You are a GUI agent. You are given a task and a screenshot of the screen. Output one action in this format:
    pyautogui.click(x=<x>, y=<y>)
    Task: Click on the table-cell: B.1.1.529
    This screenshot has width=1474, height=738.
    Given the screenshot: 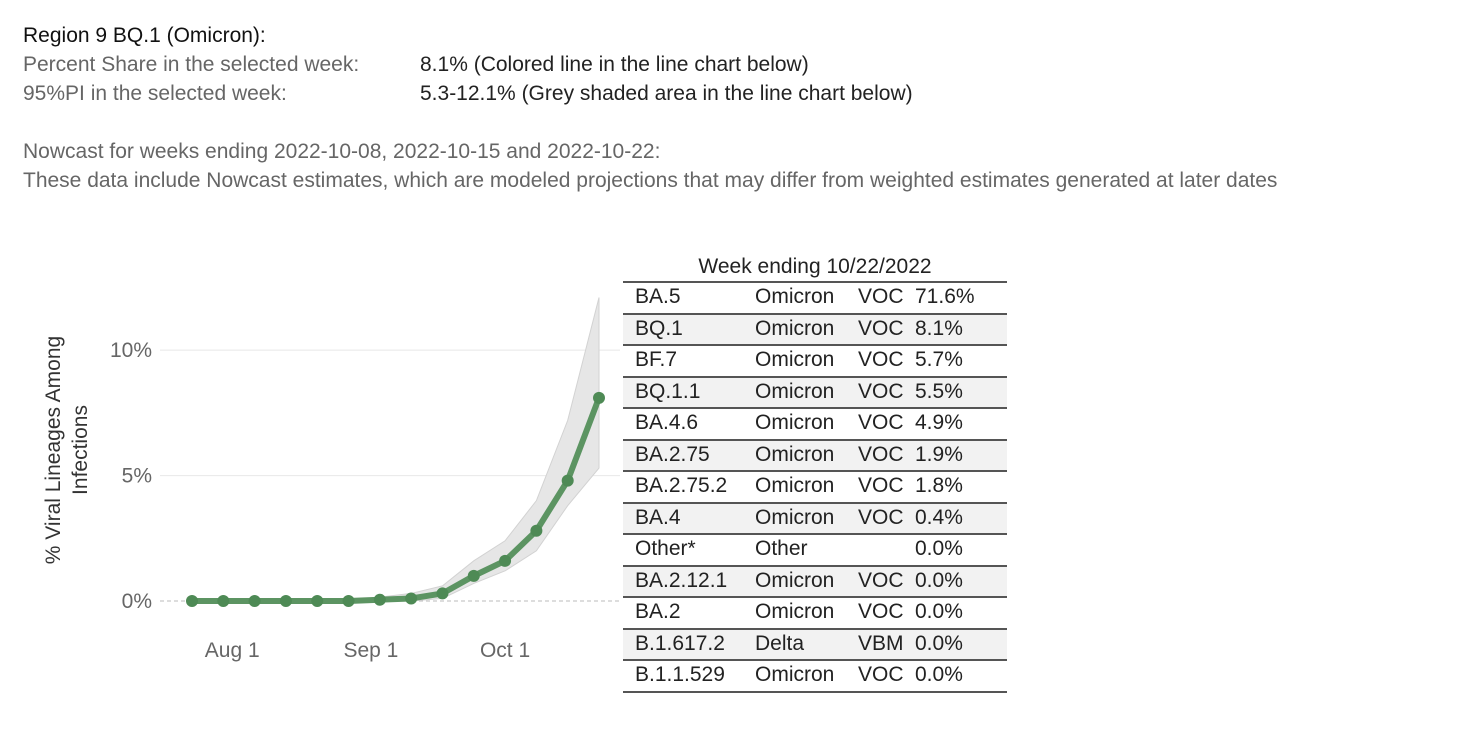 What is the action you would take?
    pyautogui.click(x=680, y=674)
    